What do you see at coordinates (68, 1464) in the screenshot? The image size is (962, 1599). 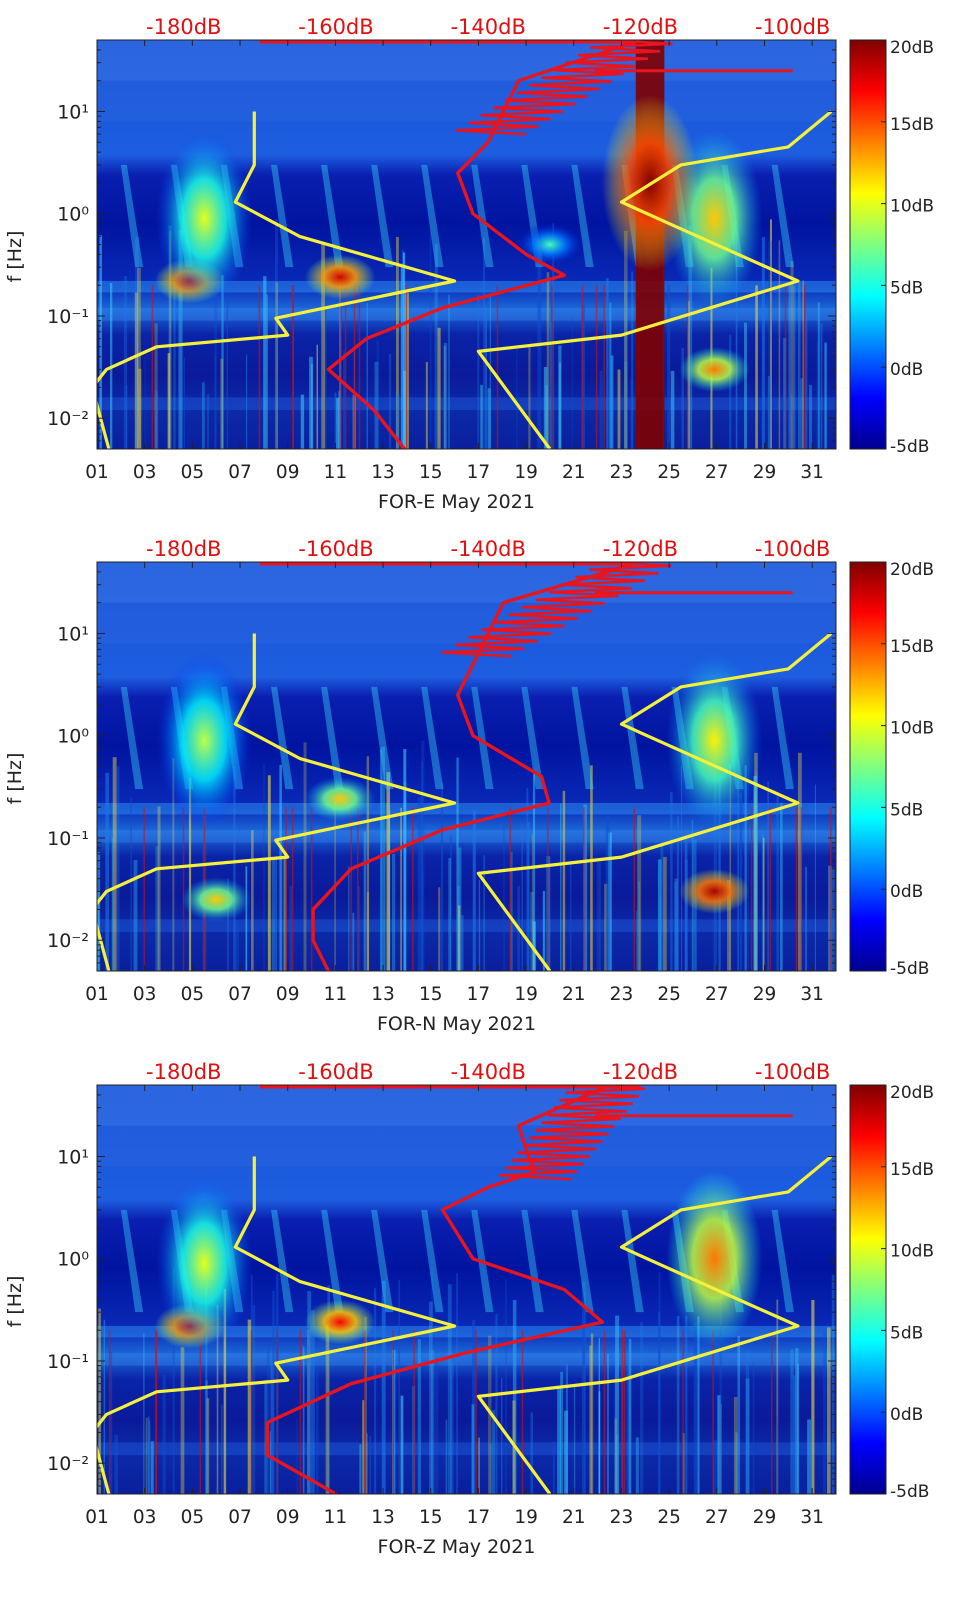 I see `y-tick-label: 10⁻²` at bounding box center [68, 1464].